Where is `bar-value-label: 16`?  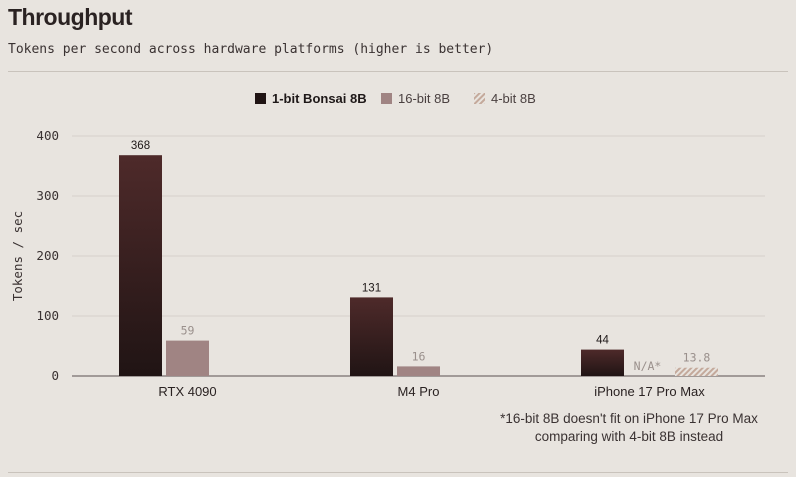
bar-value-label: 16 is located at coordinates (419, 356).